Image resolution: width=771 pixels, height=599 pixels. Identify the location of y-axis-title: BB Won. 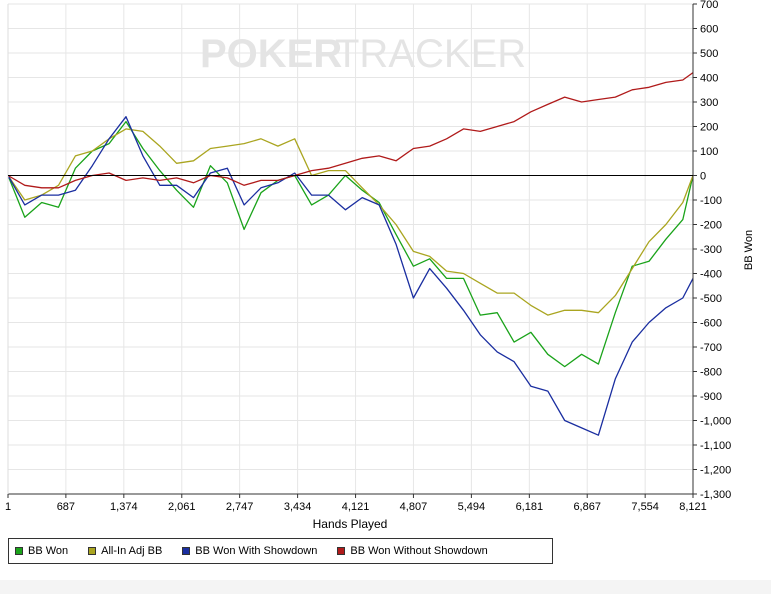
(749, 250).